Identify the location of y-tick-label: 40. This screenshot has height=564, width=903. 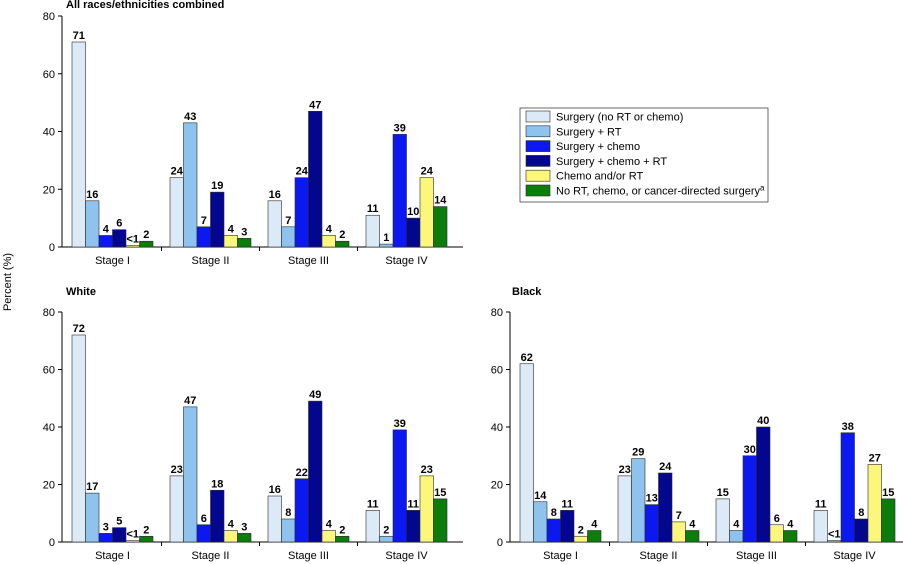
(49, 133).